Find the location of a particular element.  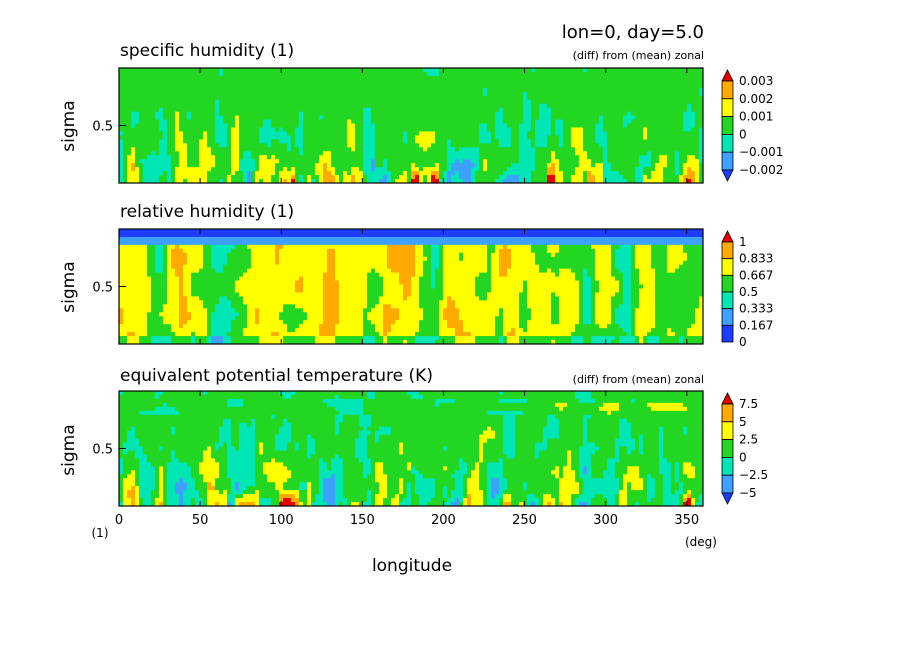

y-axis-label: sigma is located at coordinates (69, 286).